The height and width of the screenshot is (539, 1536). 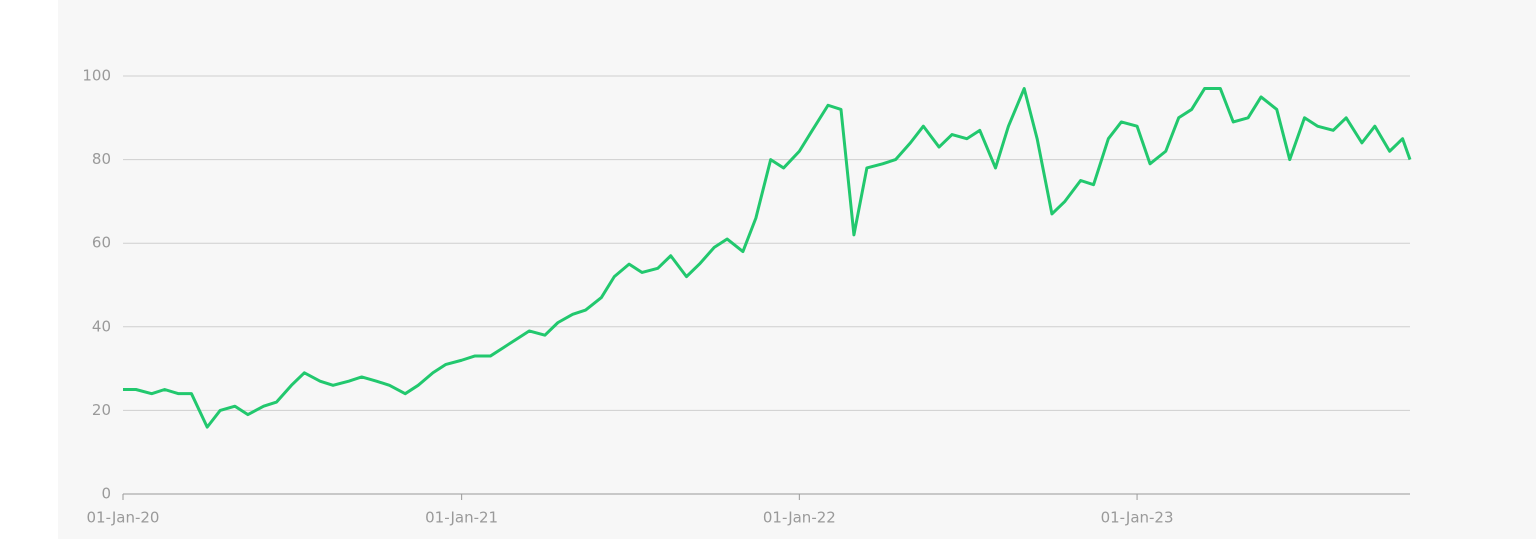 What do you see at coordinates (101, 410) in the screenshot?
I see `y-tick-label: 20` at bounding box center [101, 410].